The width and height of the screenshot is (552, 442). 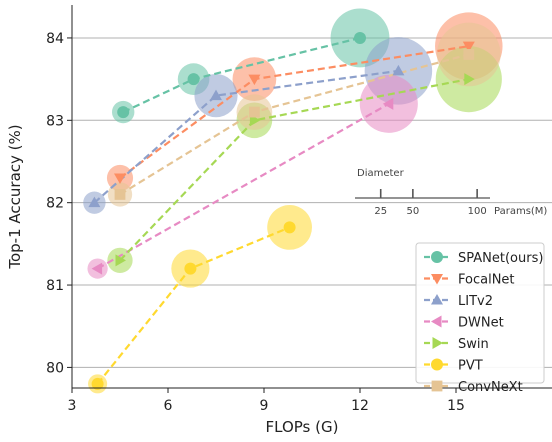 What do you see at coordinates (520, 211) in the screenshot?
I see `size-legend-unit: Params(M)` at bounding box center [520, 211].